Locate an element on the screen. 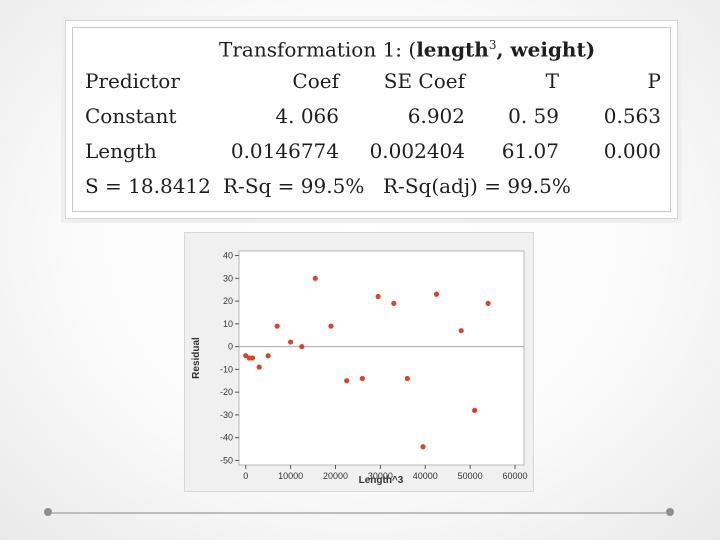 The image size is (720, 540). y-tick-label: 0 is located at coordinates (230, 347).